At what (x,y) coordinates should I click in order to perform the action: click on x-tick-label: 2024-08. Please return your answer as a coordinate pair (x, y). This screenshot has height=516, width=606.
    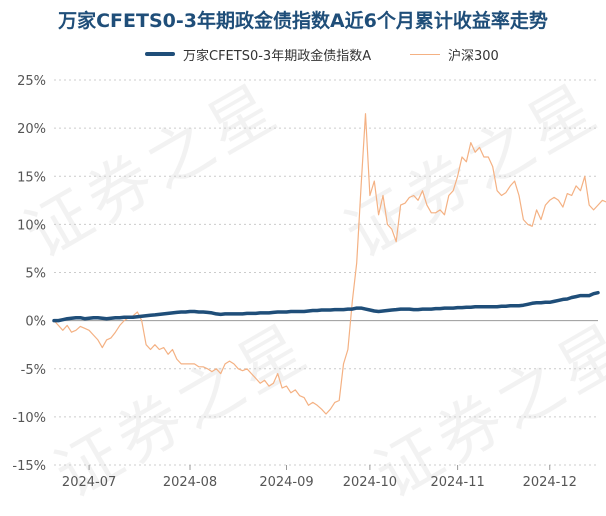
    Looking at the image, I should click on (190, 482).